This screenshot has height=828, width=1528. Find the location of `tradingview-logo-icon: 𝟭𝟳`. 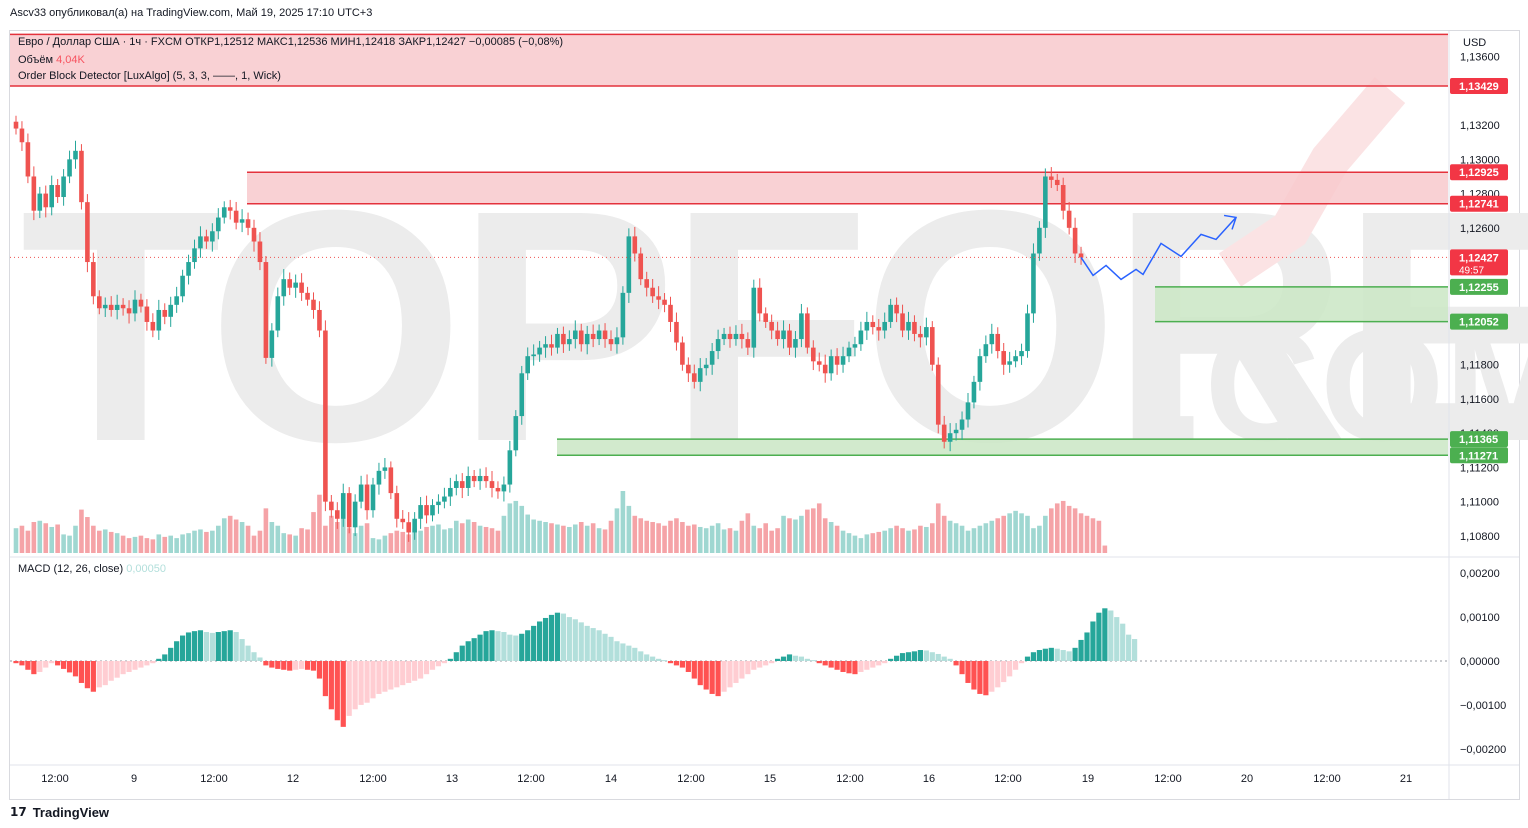

tradingview-logo-icon: 𝟭𝟳 is located at coordinates (18, 812).